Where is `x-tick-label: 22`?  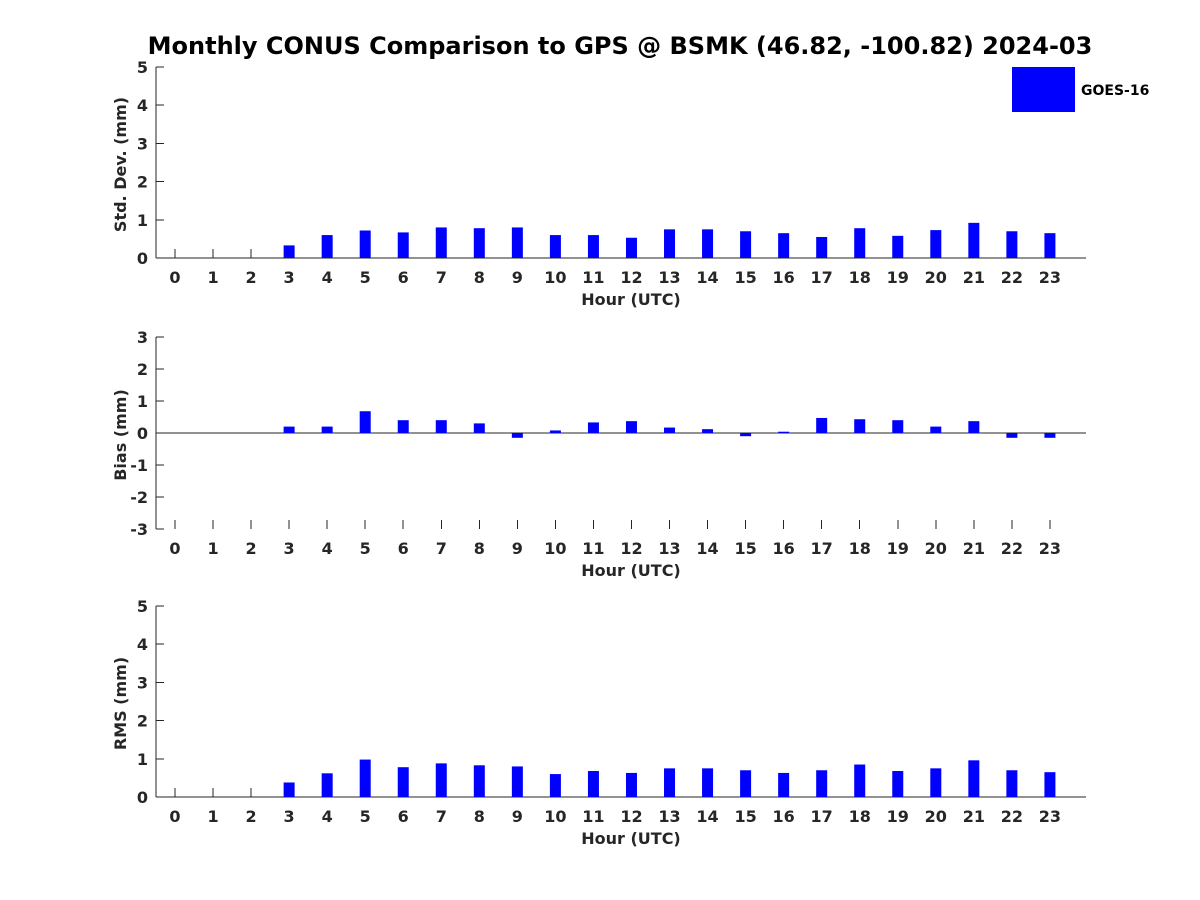
x-tick-label: 22 is located at coordinates (1012, 816).